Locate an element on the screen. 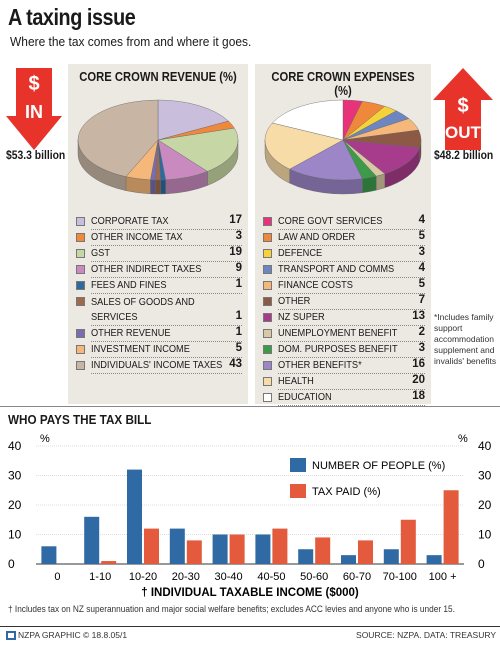  revenue-legend-label: INVESTMENT INCOME is located at coordinates (140, 349).